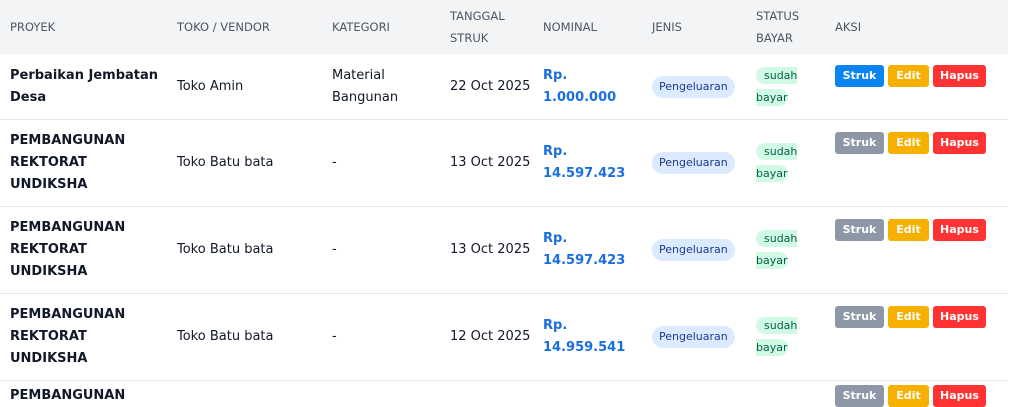  What do you see at coordinates (244, 87) in the screenshot?
I see `cell-toko: Toko Amin` at bounding box center [244, 87].